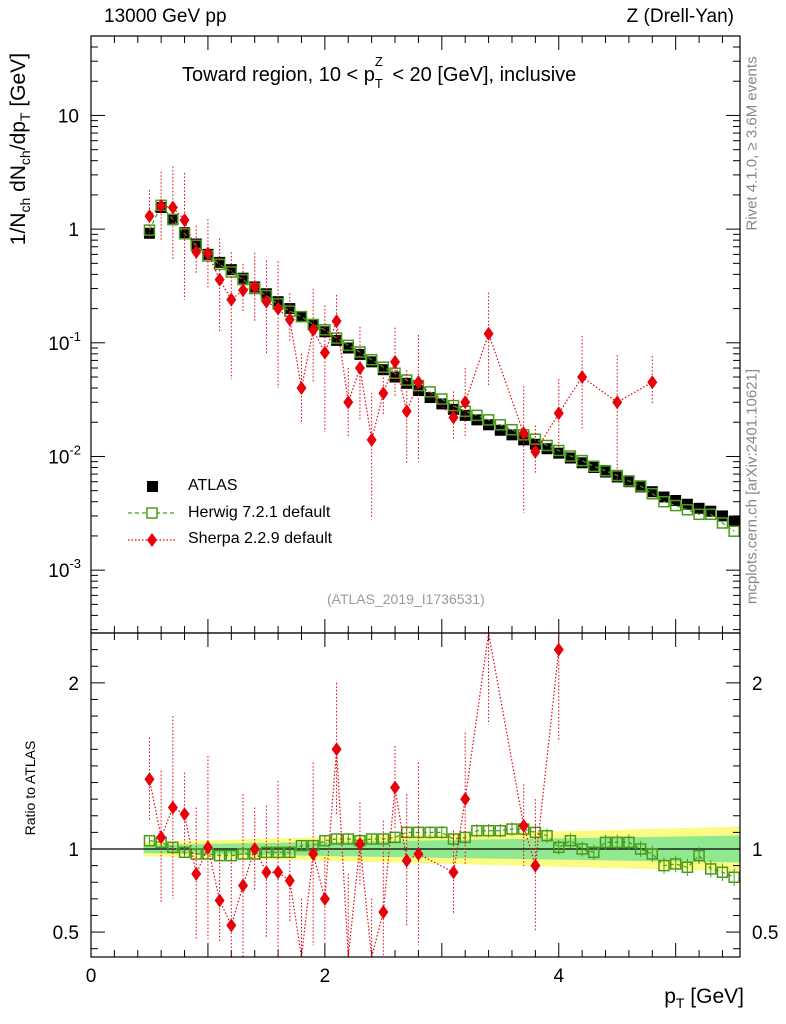  What do you see at coordinates (213, 485) in the screenshot?
I see `legend-atlas-label: ATLAS` at bounding box center [213, 485].